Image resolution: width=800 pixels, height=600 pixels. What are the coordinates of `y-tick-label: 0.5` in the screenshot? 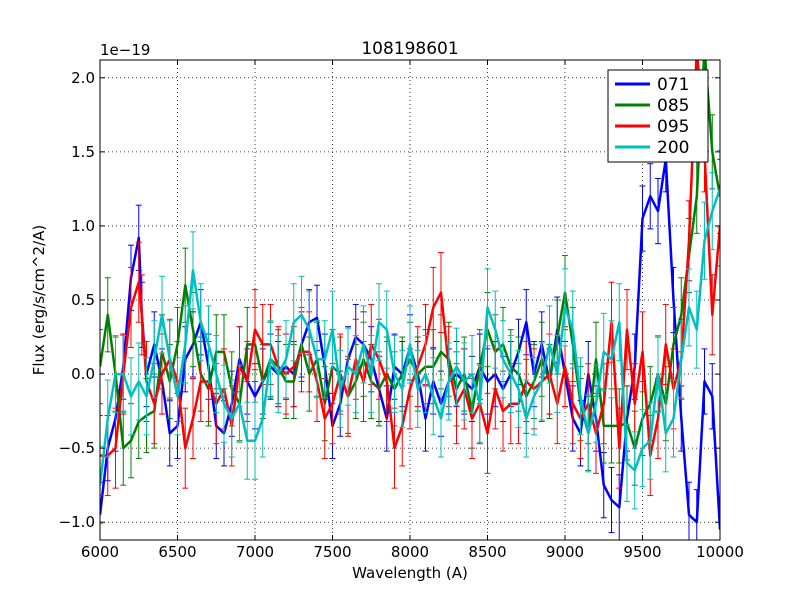 It's located at (83, 300).